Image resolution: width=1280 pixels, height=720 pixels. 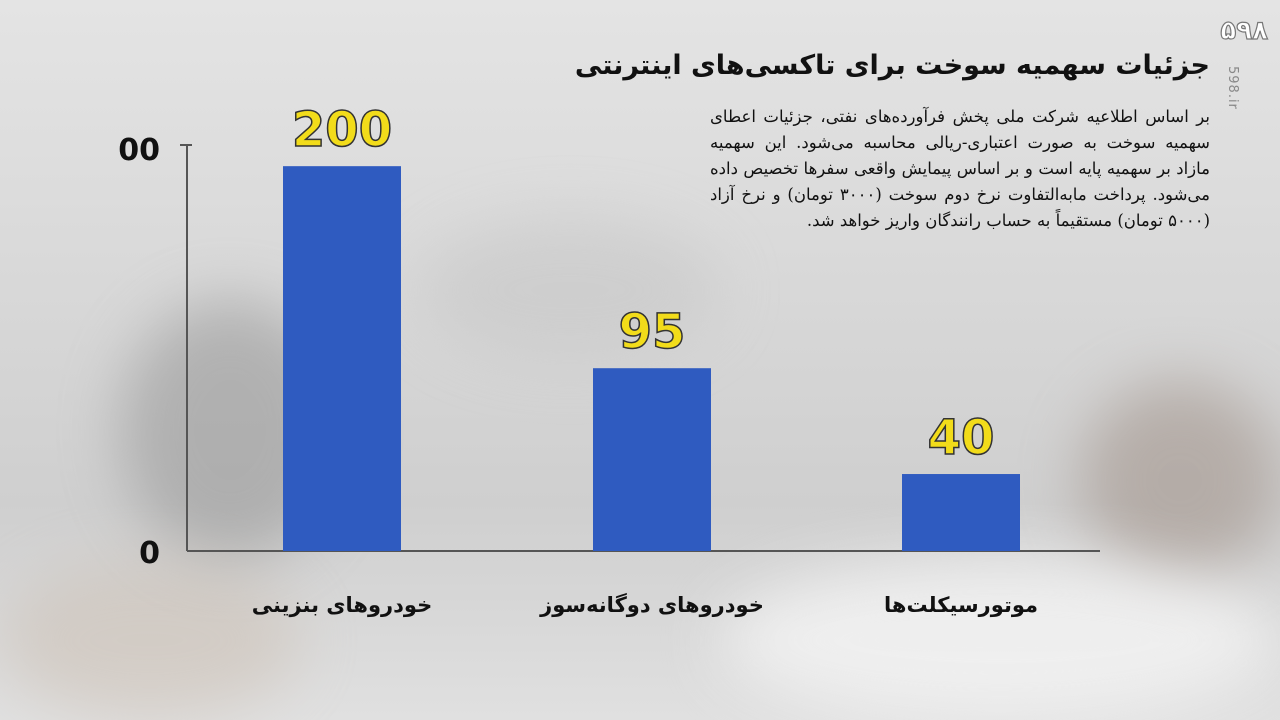 What do you see at coordinates (139, 150) in the screenshot?
I see `y-tick-label-top: 00` at bounding box center [139, 150].